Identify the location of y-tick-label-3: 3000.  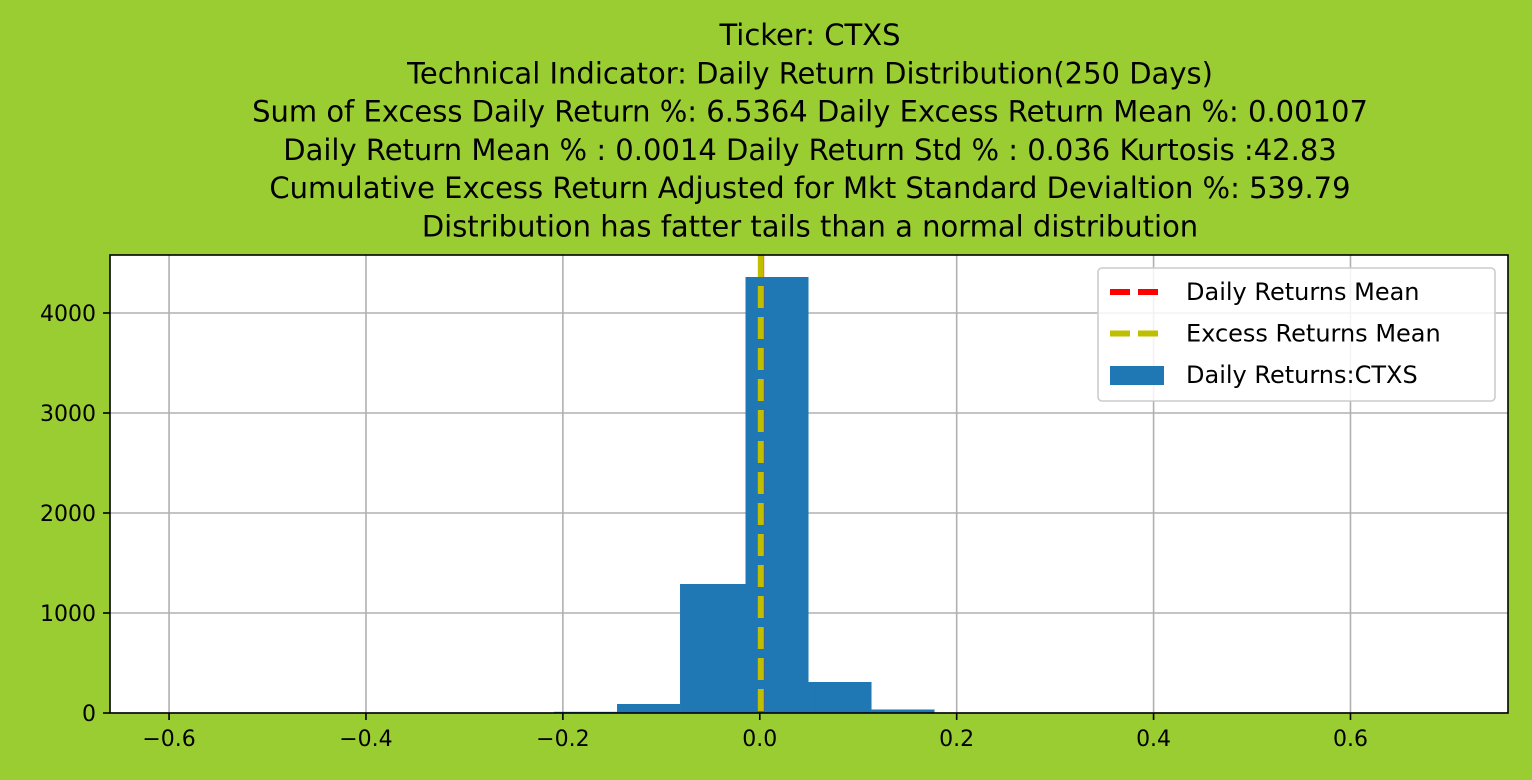
(68, 414).